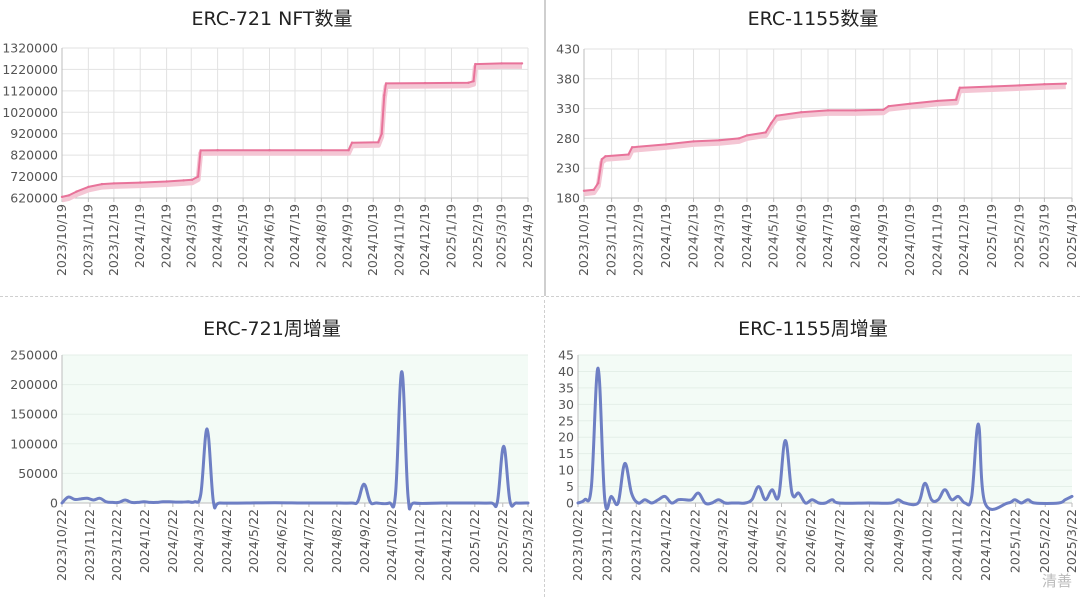 This screenshot has height=597, width=1080. What do you see at coordinates (226, 541) in the screenshot?
I see `x-tick-label: 2024/4/22` at bounding box center [226, 541].